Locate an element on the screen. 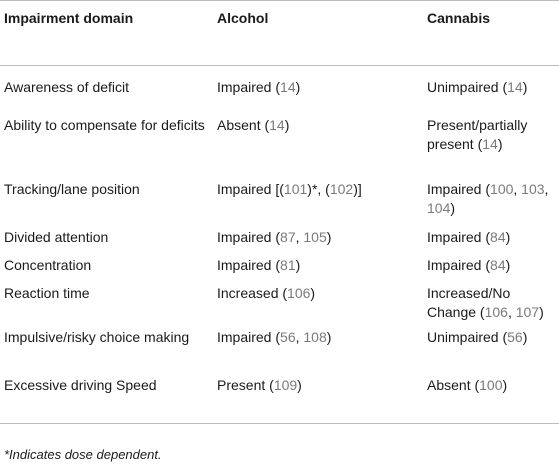  cell-domain: Excessive driving Speed is located at coordinates (106, 398).